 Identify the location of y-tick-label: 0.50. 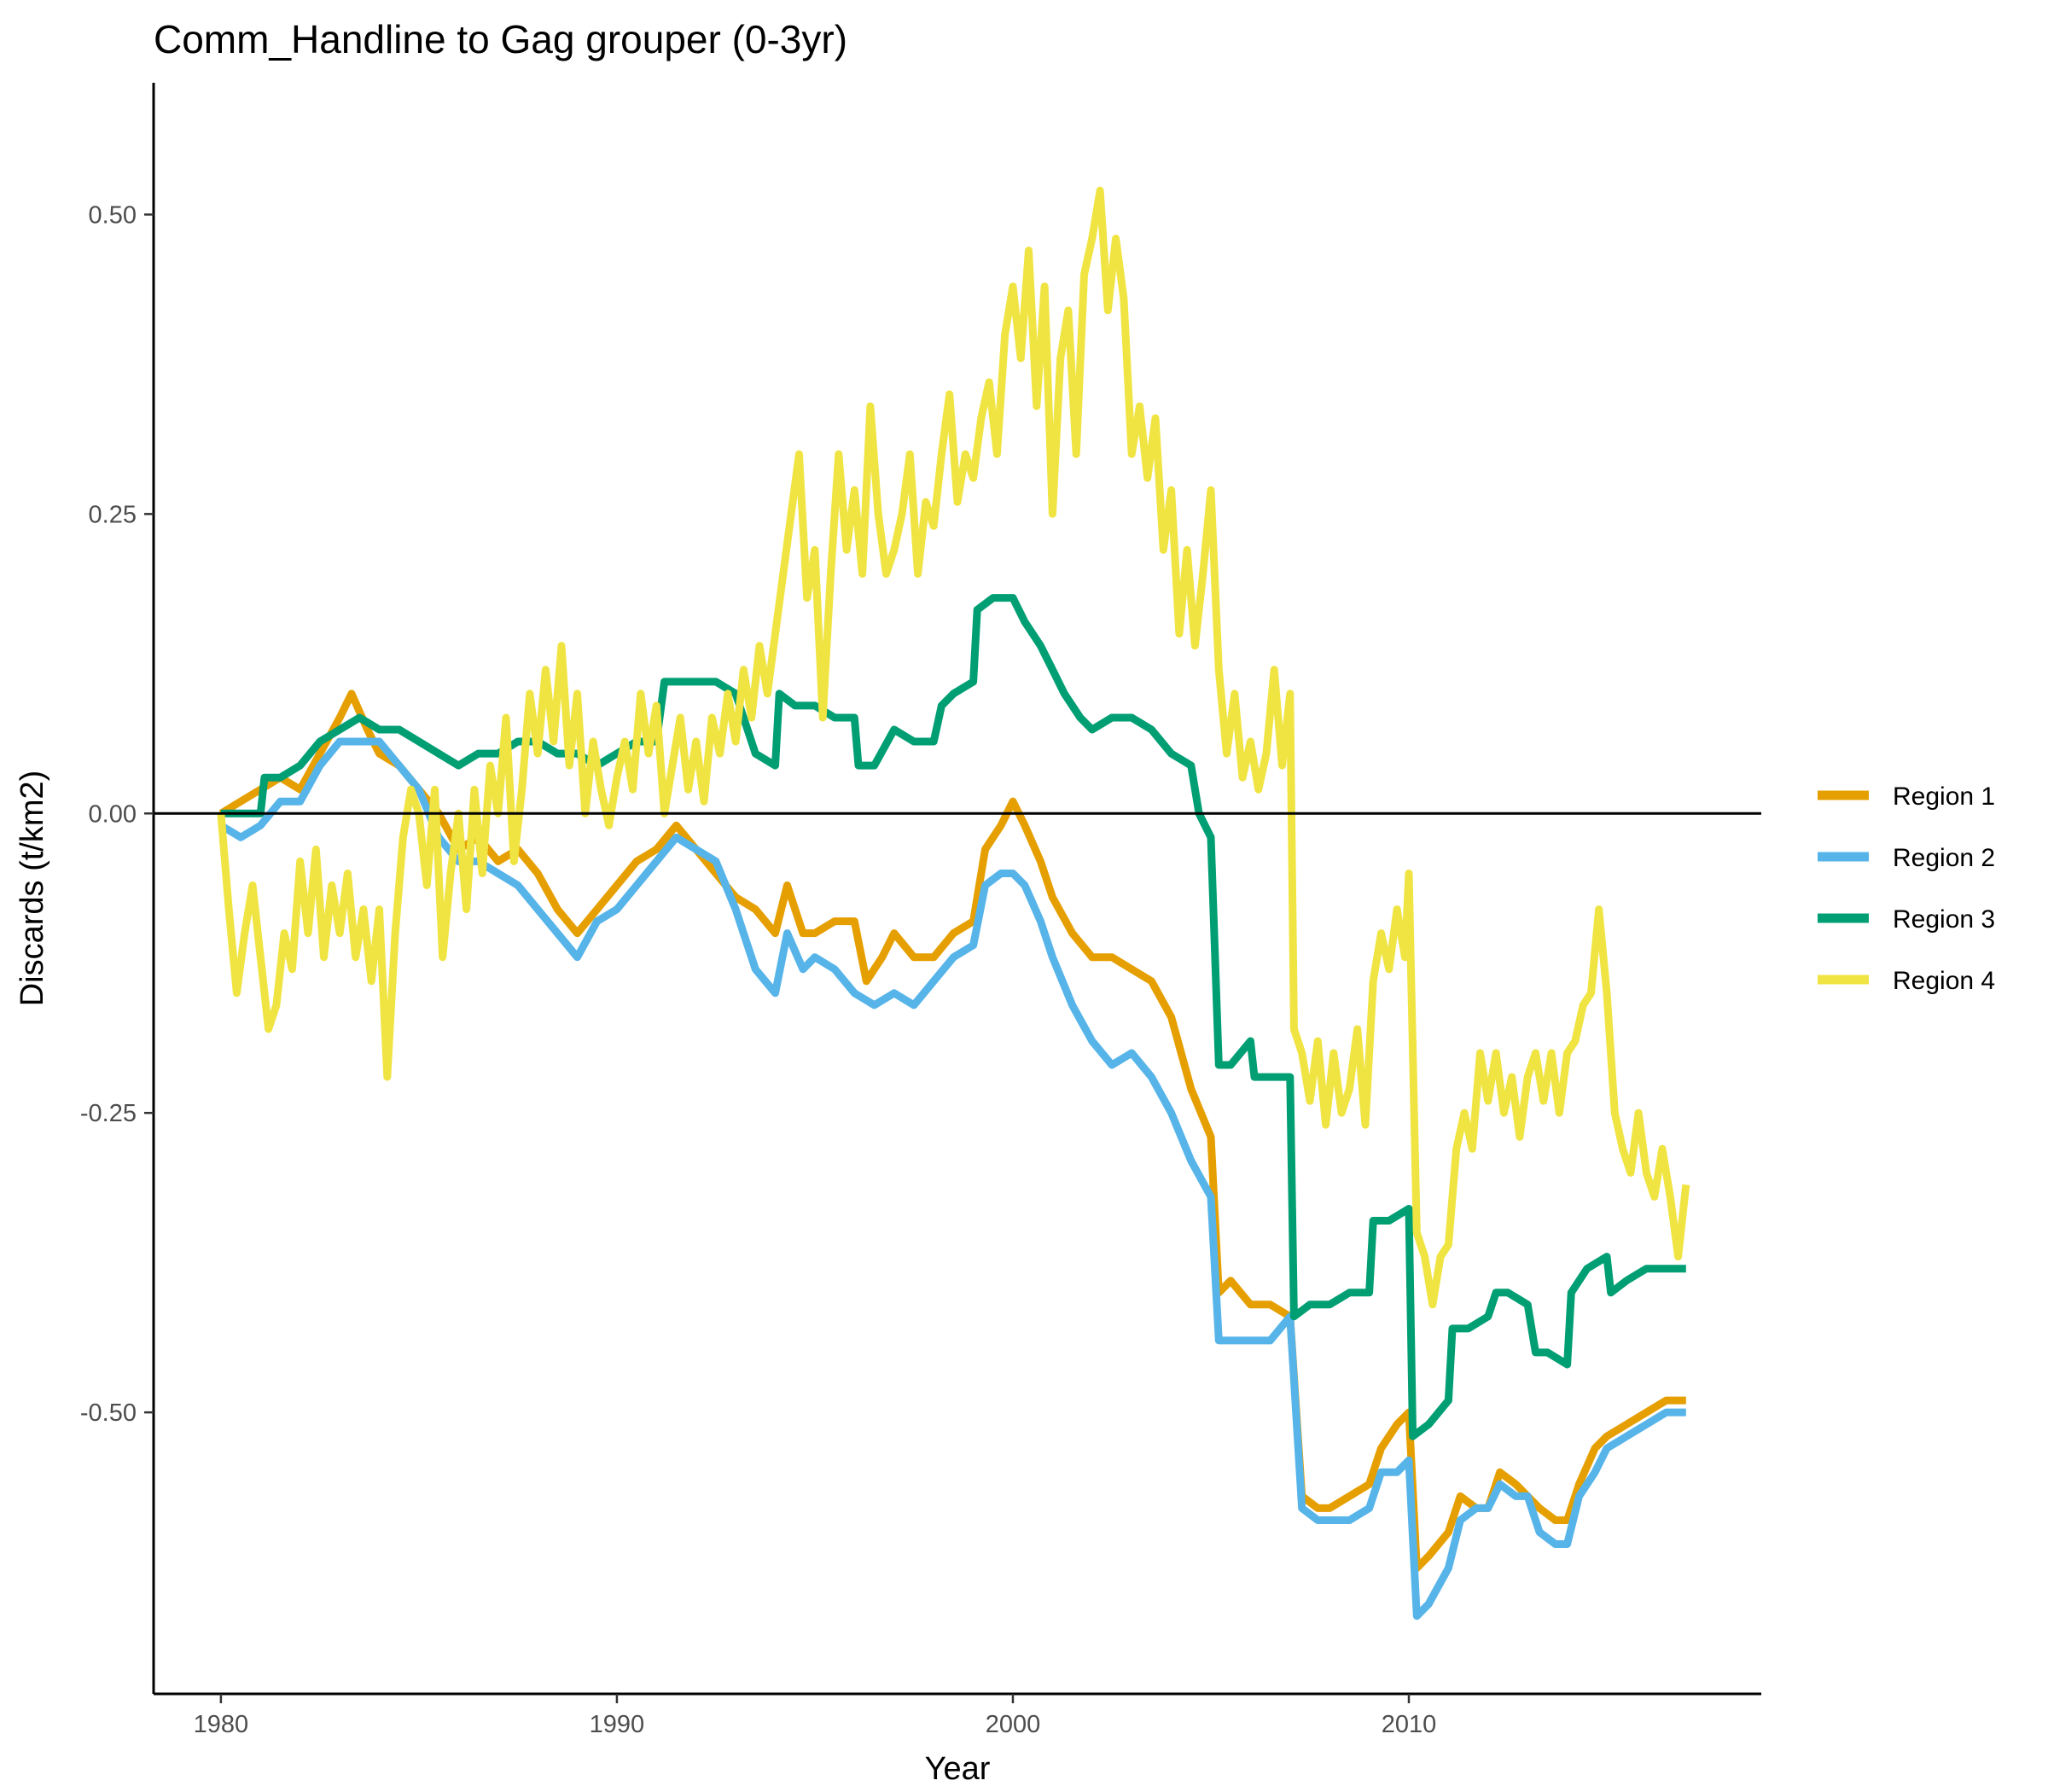
(113, 215).